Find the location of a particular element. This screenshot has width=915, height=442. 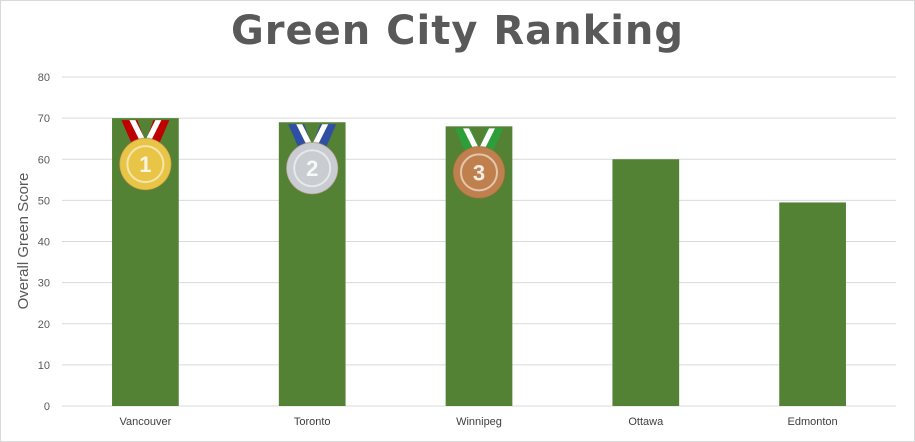

y-tick-label: 30 is located at coordinates (44, 284).